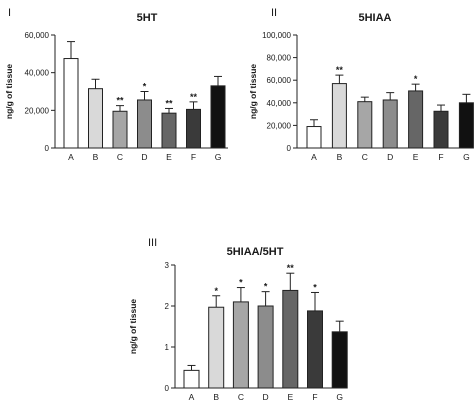 The width and height of the screenshot is (474, 412). What do you see at coordinates (279, 58) in the screenshot?
I see `y-tick-label: 80,000` at bounding box center [279, 58].